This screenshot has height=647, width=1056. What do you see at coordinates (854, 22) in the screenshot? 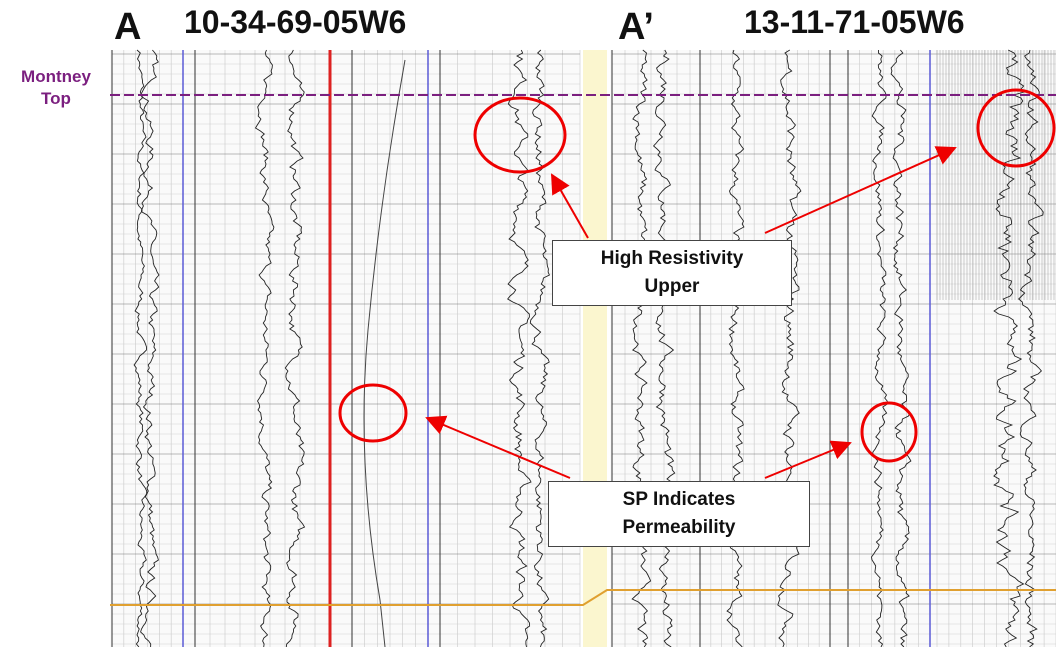
I see `well-b-name: 13-11-71-05W6` at bounding box center [854, 22].